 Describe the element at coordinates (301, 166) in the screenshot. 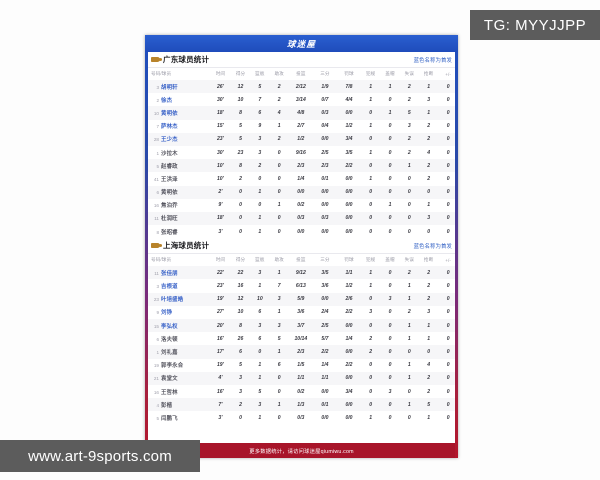

I see `table-row: 5 赵睿政 10' 8 2 0 2/3 2/3 2/2 0 0 1 2 0` at that location.